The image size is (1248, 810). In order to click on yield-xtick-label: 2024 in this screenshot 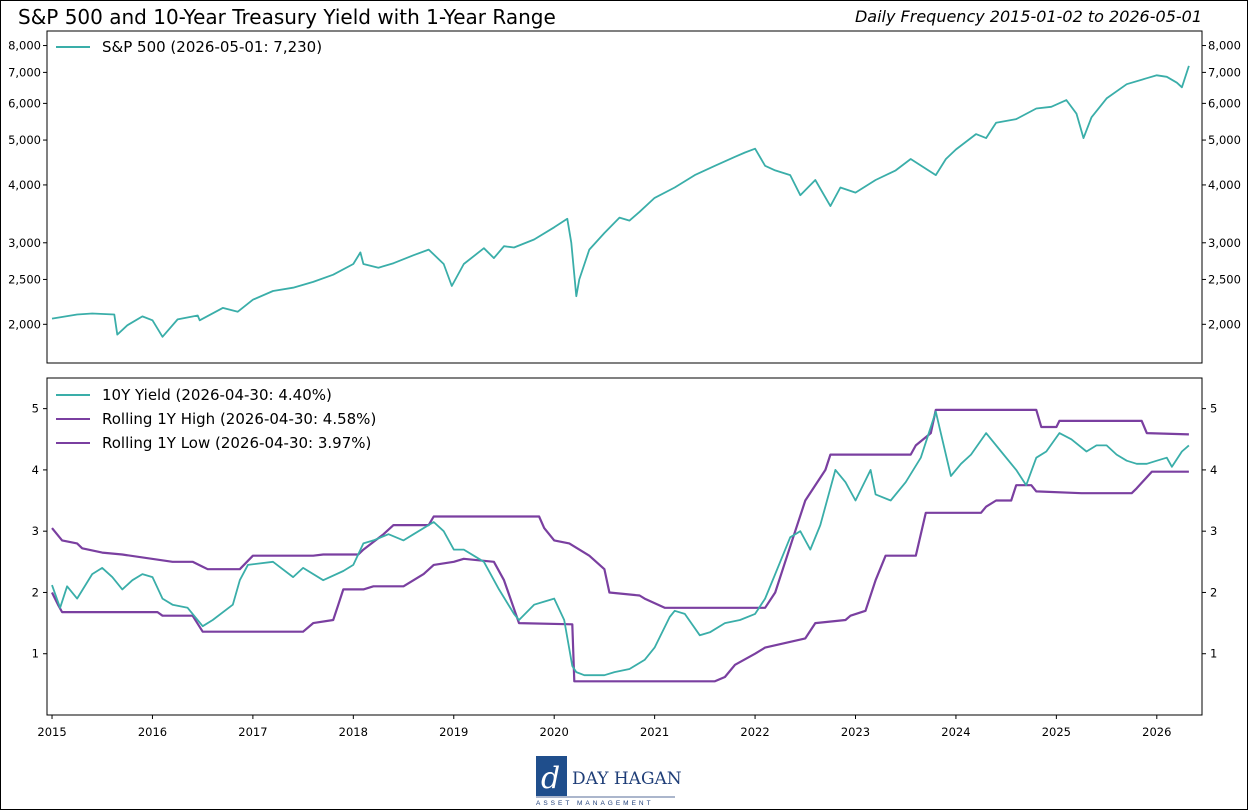, I will do `click(955, 732)`.